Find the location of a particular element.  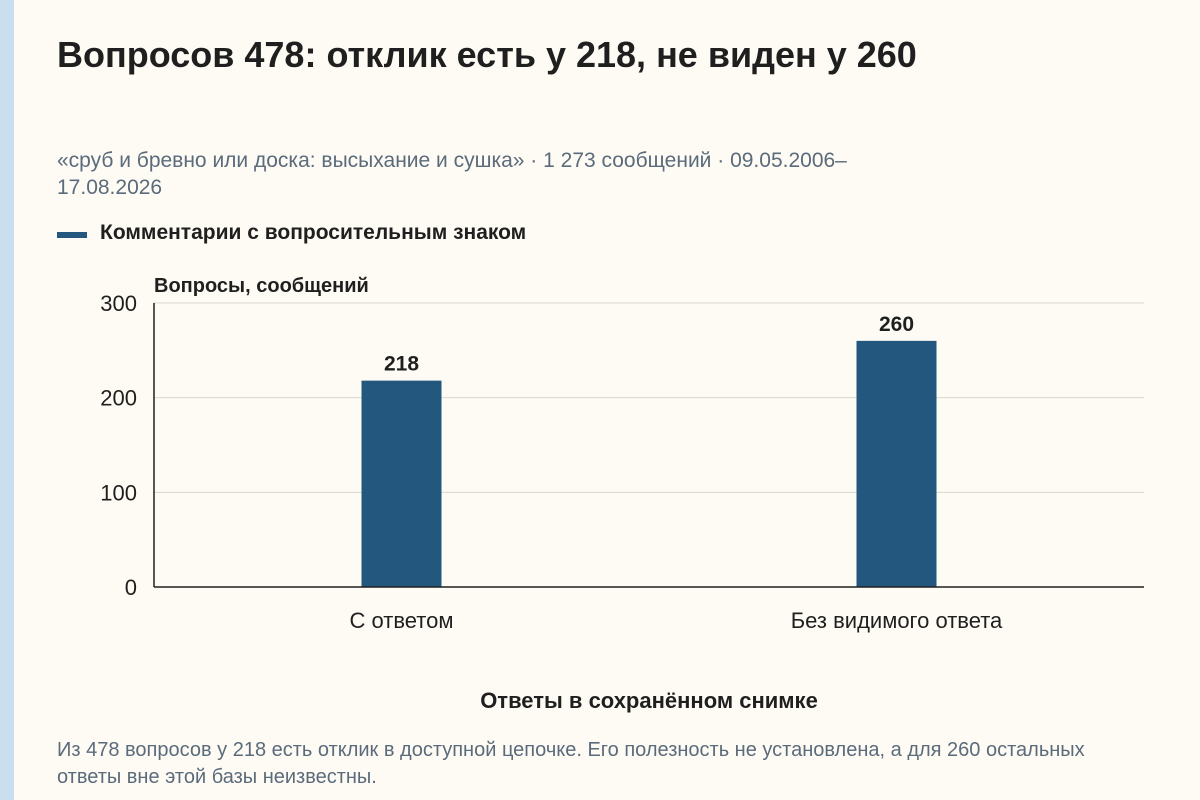

legend-swatch is located at coordinates (72, 235).